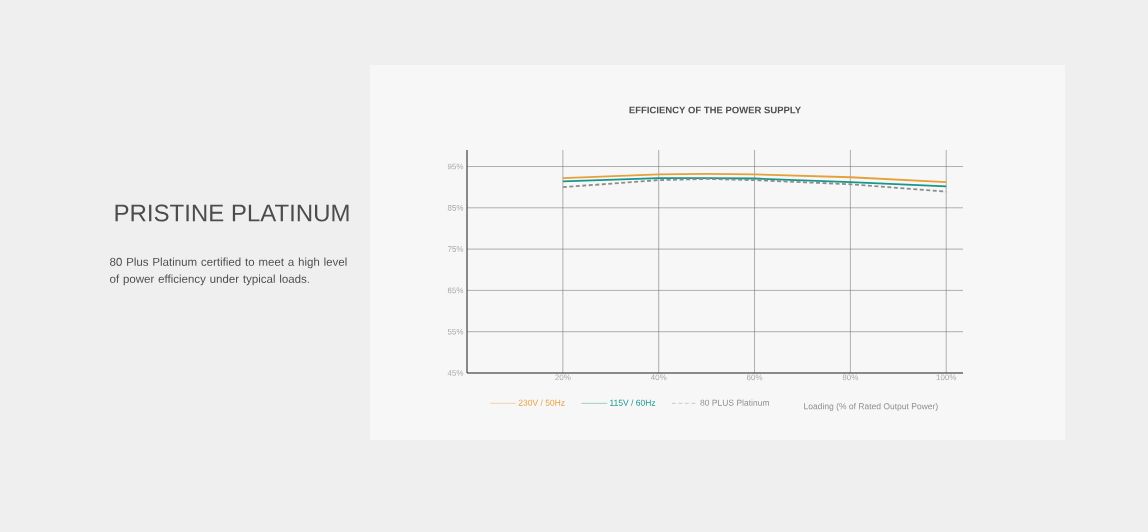  Describe the element at coordinates (455, 331) in the screenshot. I see `y-tick-label: 55%` at that location.